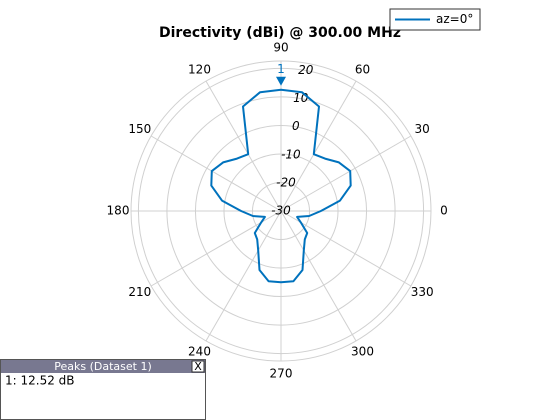  I want to click on pattern-line, so click(281, 186).